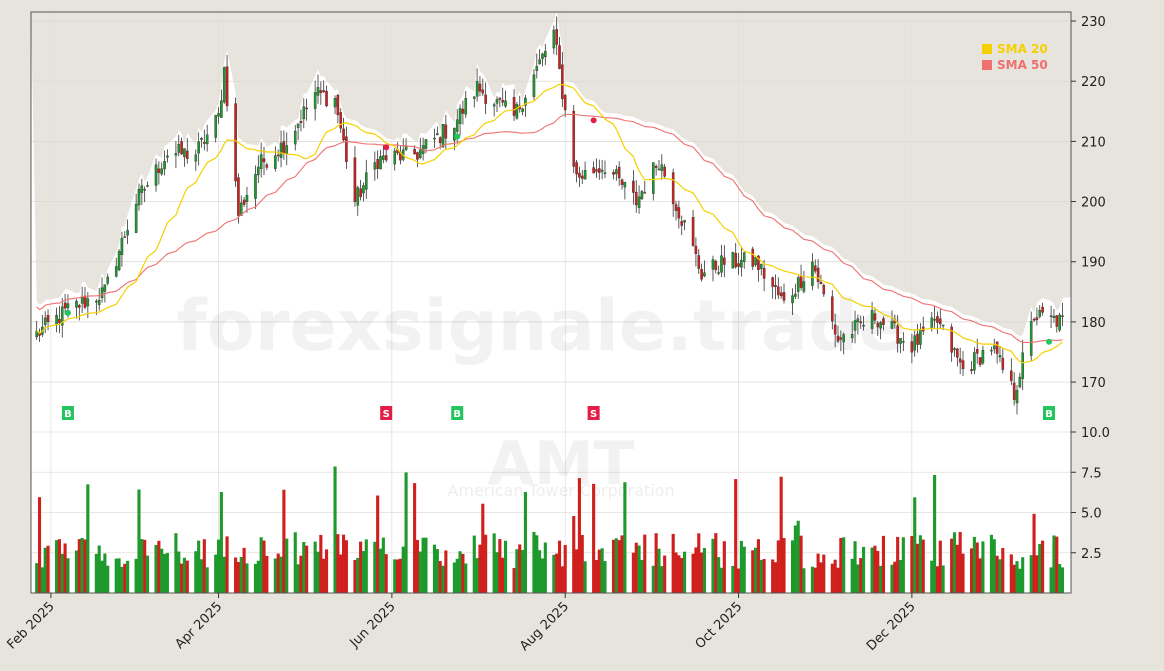 Image resolution: width=1164 pixels, height=671 pixels. Describe the element at coordinates (593, 414) in the screenshot. I see `signal-label: S` at that location.